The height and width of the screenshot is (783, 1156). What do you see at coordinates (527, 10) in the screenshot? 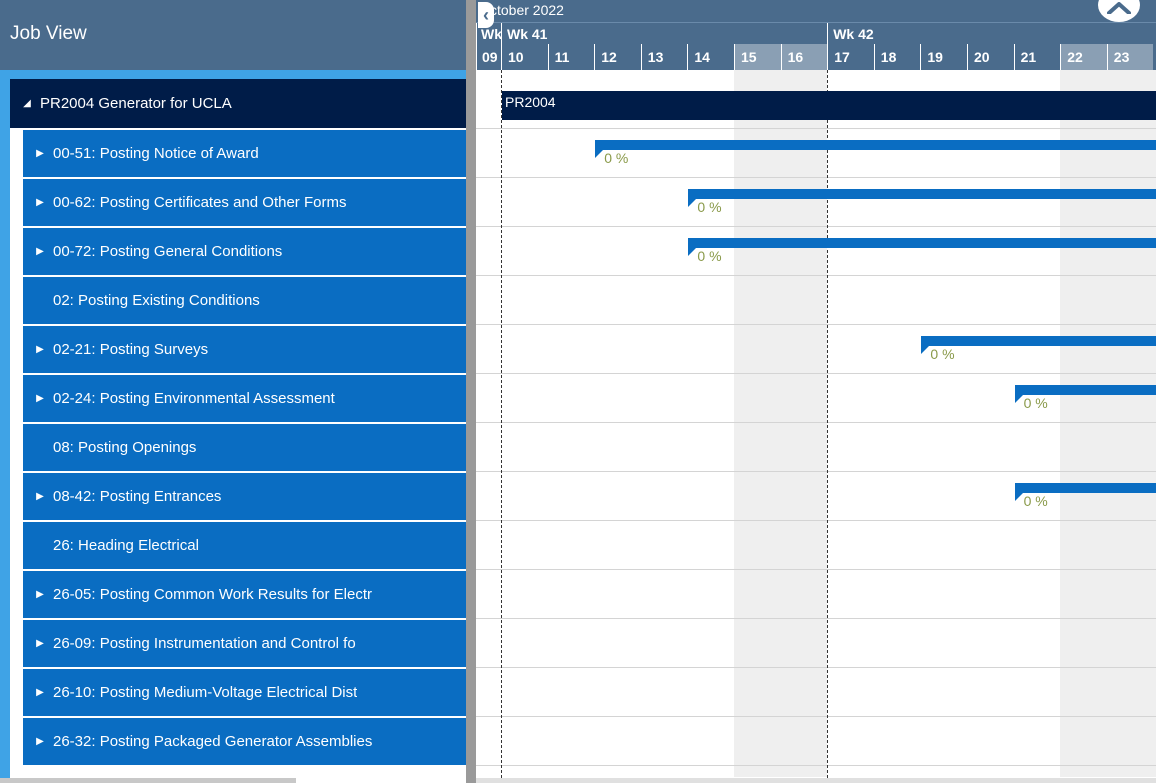
I see `month-label: ctober 2022` at bounding box center [527, 10].